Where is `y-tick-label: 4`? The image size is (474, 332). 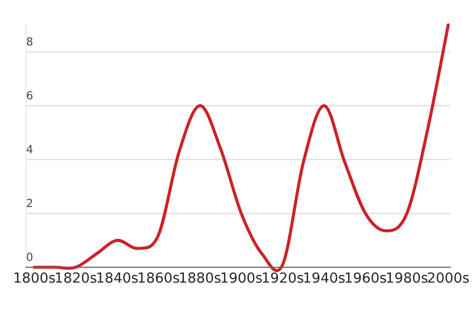
y-tick-label: 4 is located at coordinates (29, 149).